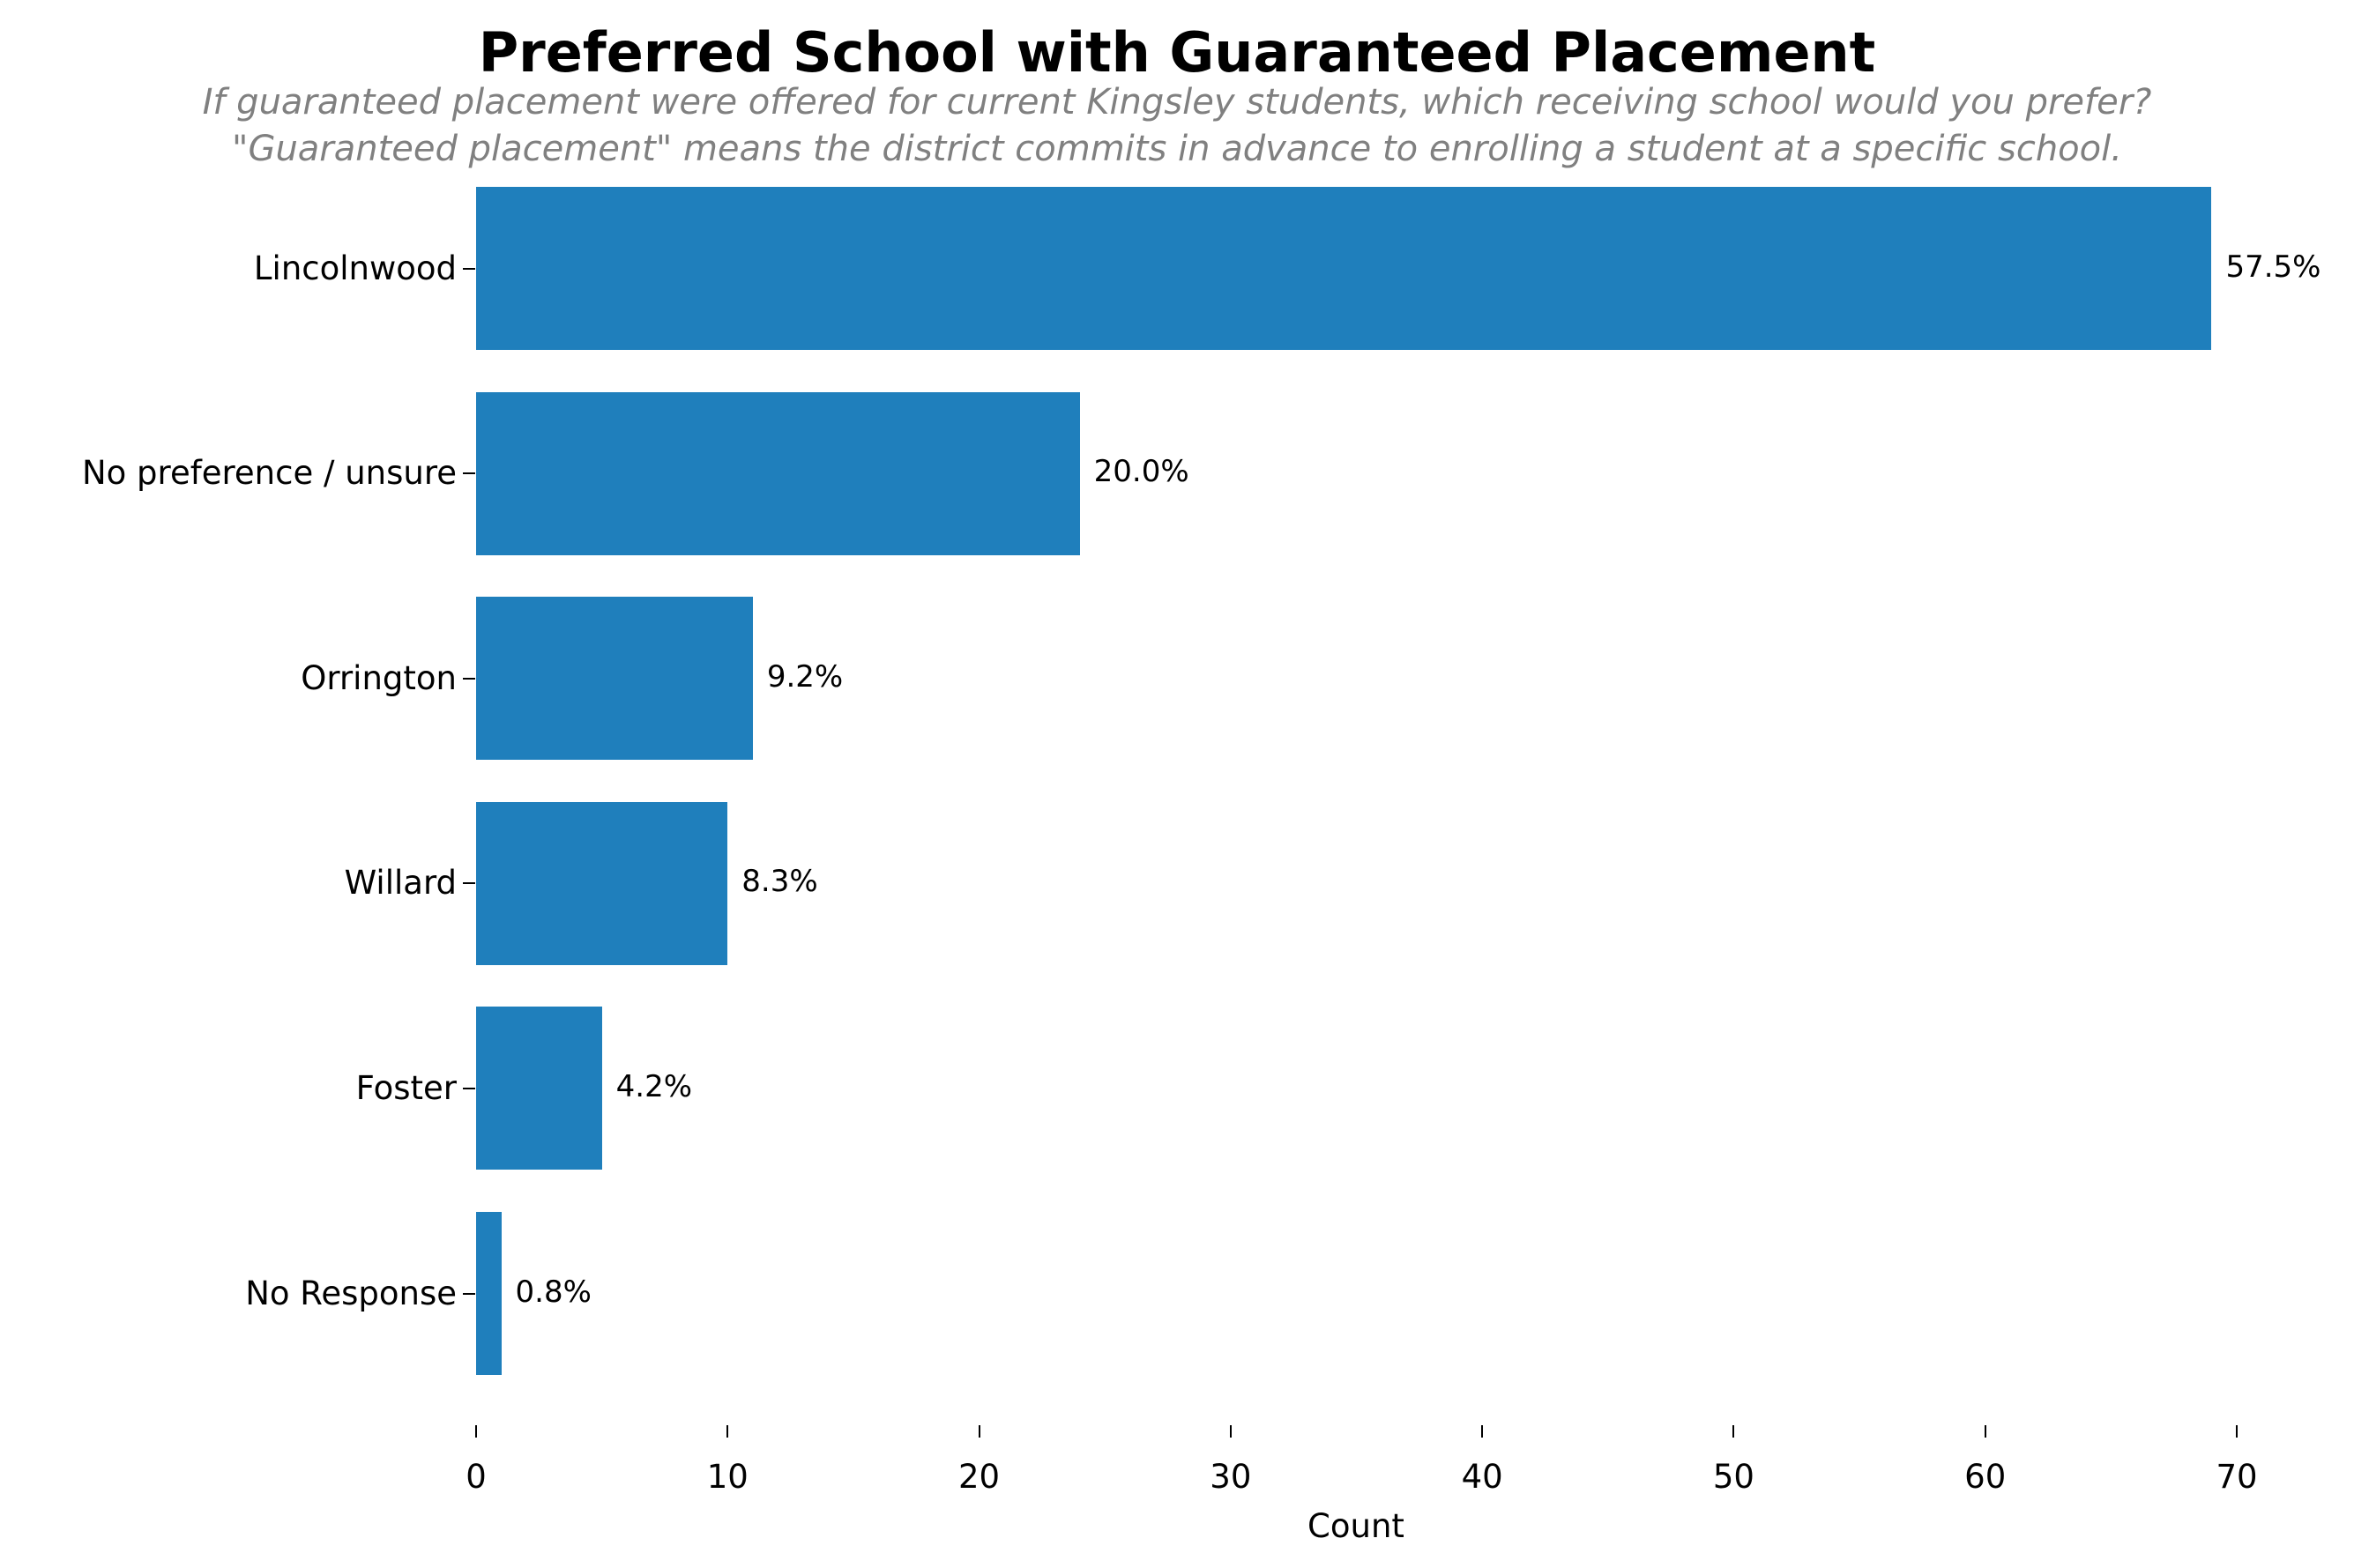  Describe the element at coordinates (805, 676) in the screenshot. I see `bar-value-label: 9.2%` at that location.